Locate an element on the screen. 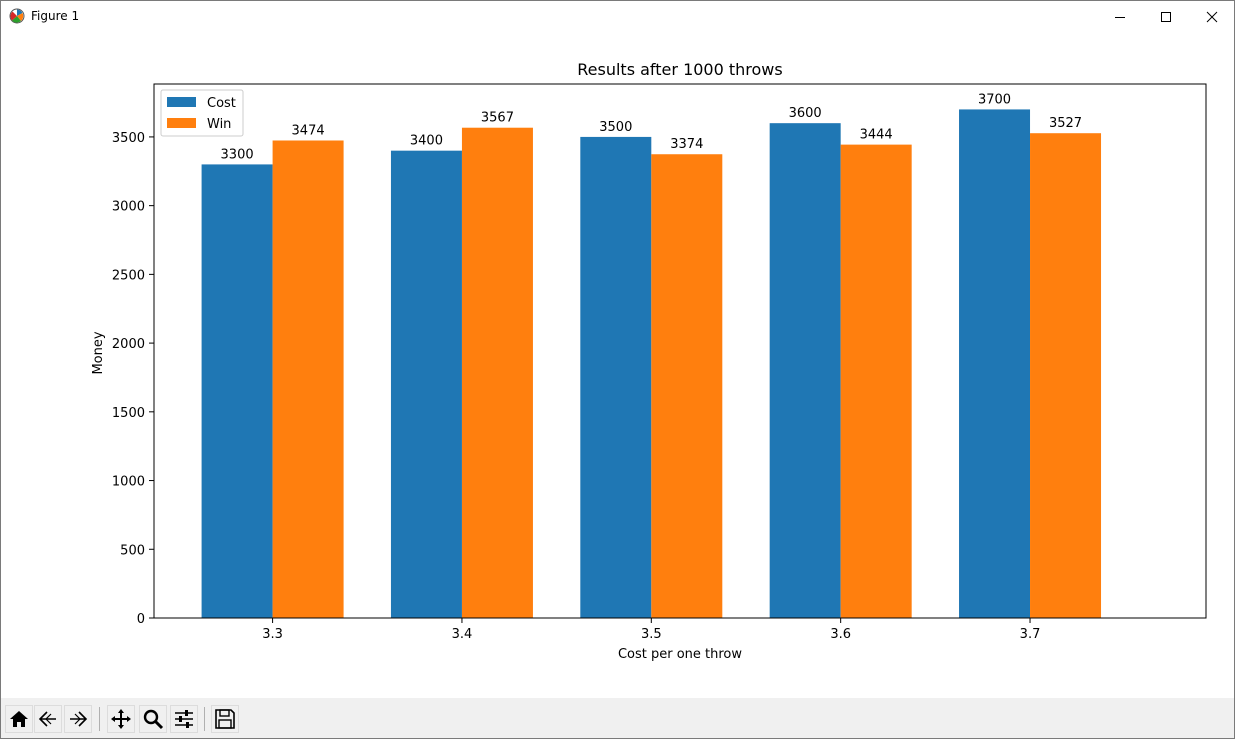 This screenshot has width=1235, height=739. legend-label-cost: Cost is located at coordinates (221, 103).